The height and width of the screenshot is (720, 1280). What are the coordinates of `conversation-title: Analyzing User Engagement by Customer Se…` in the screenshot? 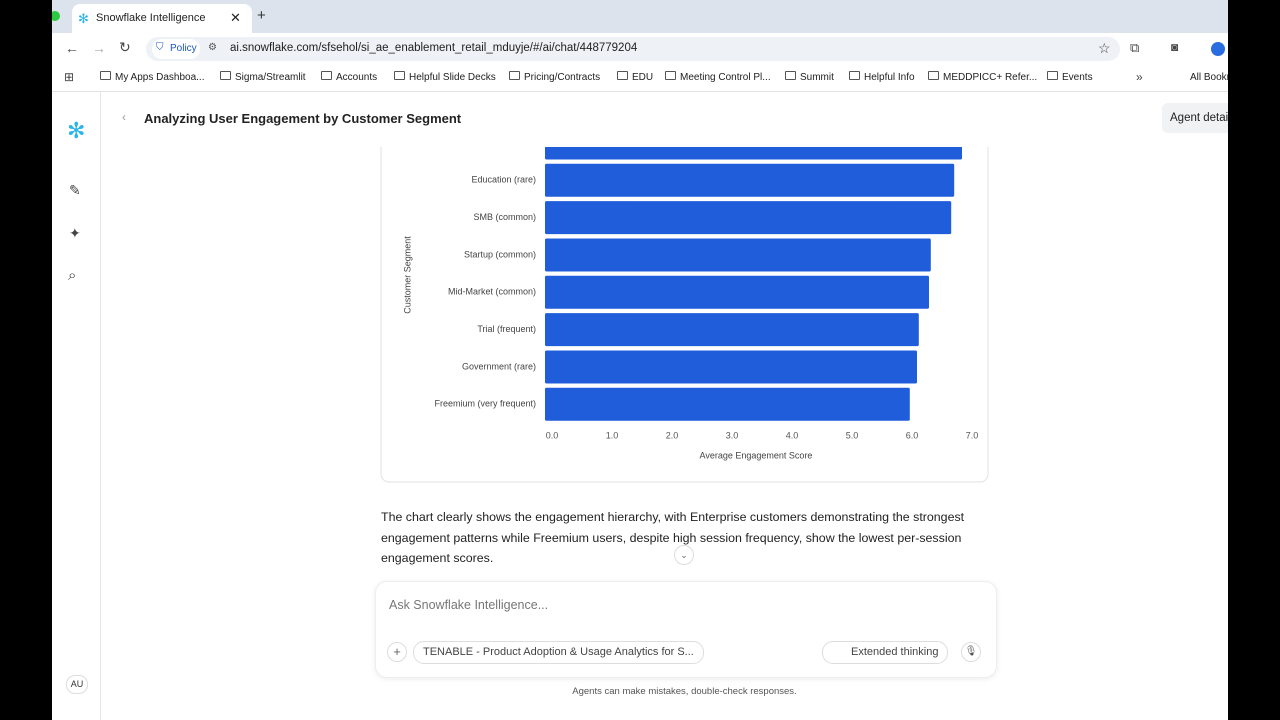 It's located at (303, 118).